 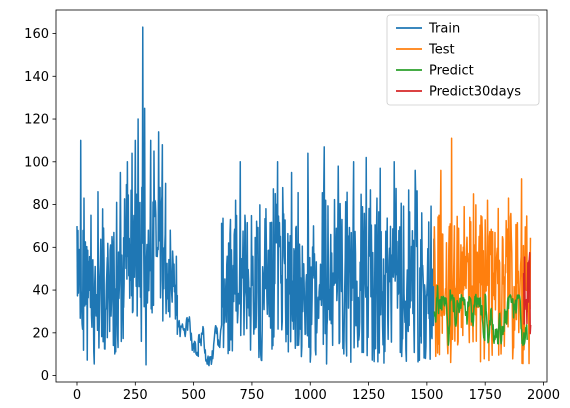 What do you see at coordinates (40, 248) in the screenshot?
I see `y-tick-label: 60` at bounding box center [40, 248].